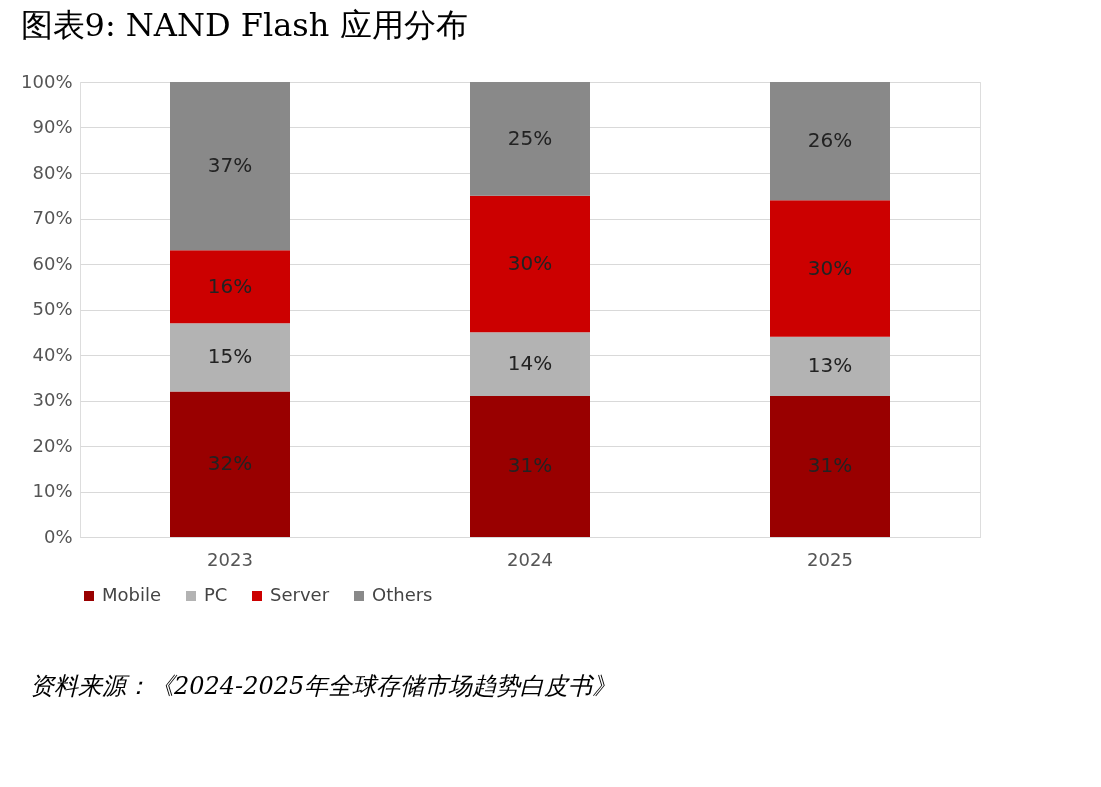  Describe the element at coordinates (402, 594) in the screenshot. I see `legend-label: Others` at that location.